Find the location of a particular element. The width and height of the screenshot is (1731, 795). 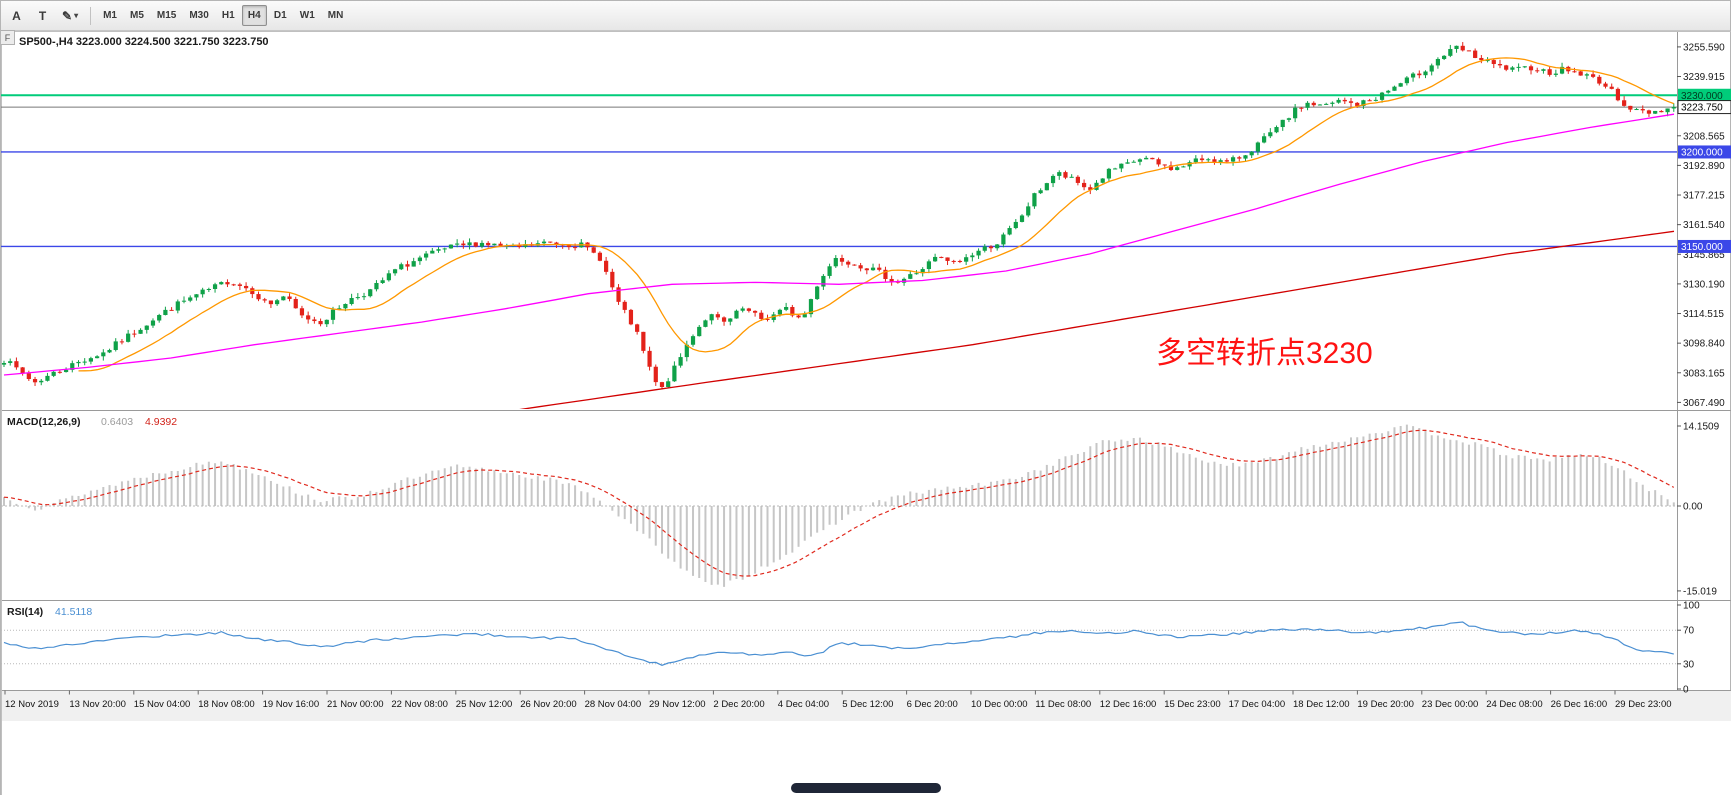

timeframe-button-m5: M5 is located at coordinates (136, 15).